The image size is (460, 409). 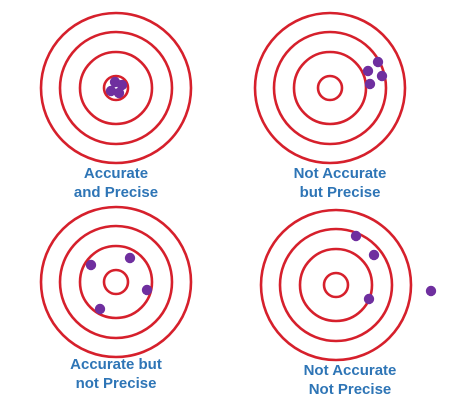 I want to click on caption-not-accurate-not-precise: Not Accurate Not Precise, so click(x=350, y=380).